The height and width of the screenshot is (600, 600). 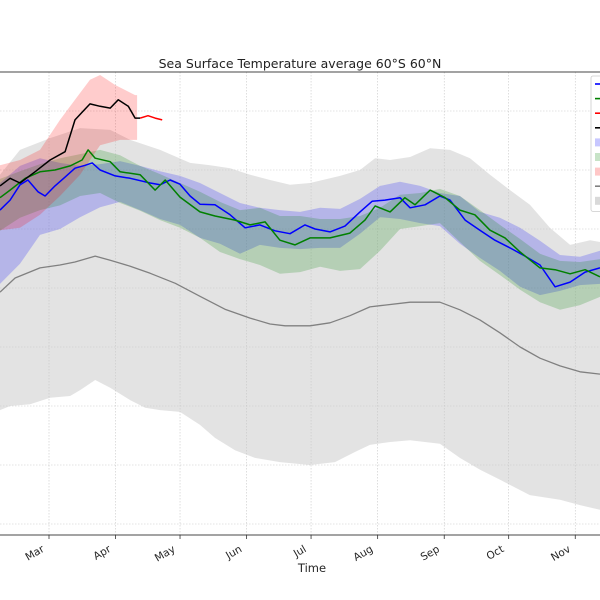 I want to click on legend, so click(x=595, y=143).